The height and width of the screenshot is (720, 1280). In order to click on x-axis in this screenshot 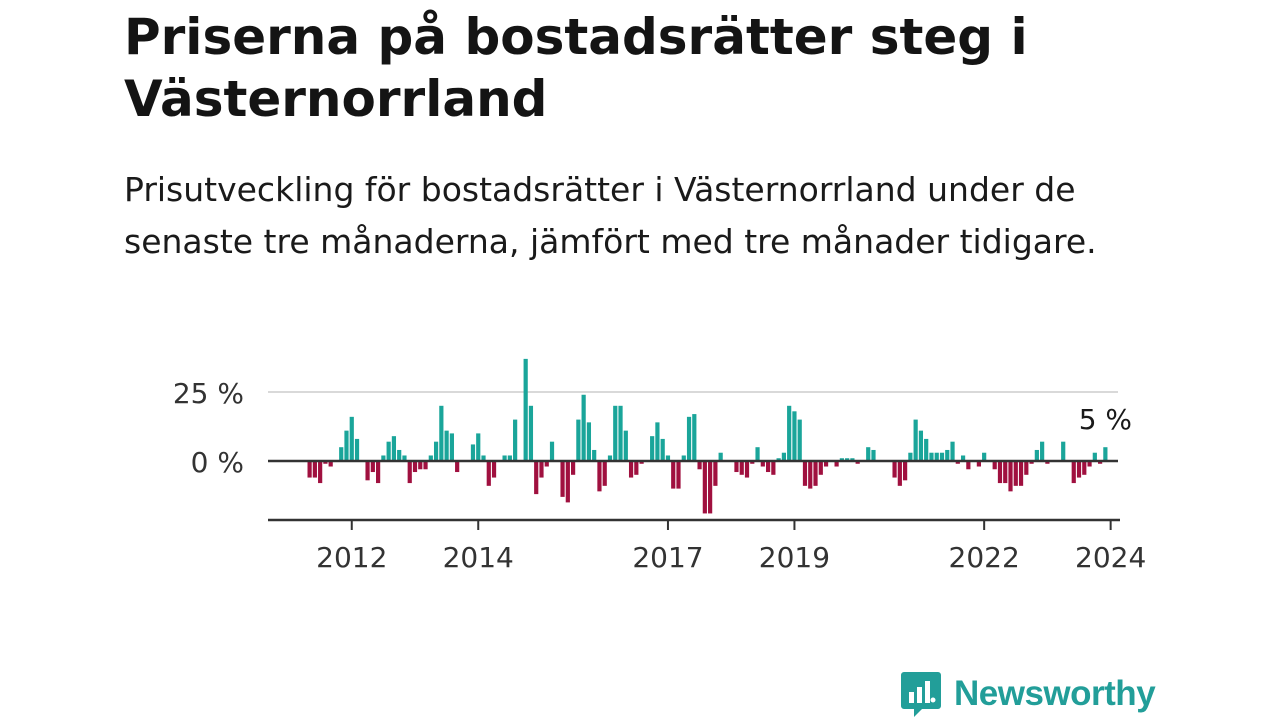, I will do `click(694, 490)`.